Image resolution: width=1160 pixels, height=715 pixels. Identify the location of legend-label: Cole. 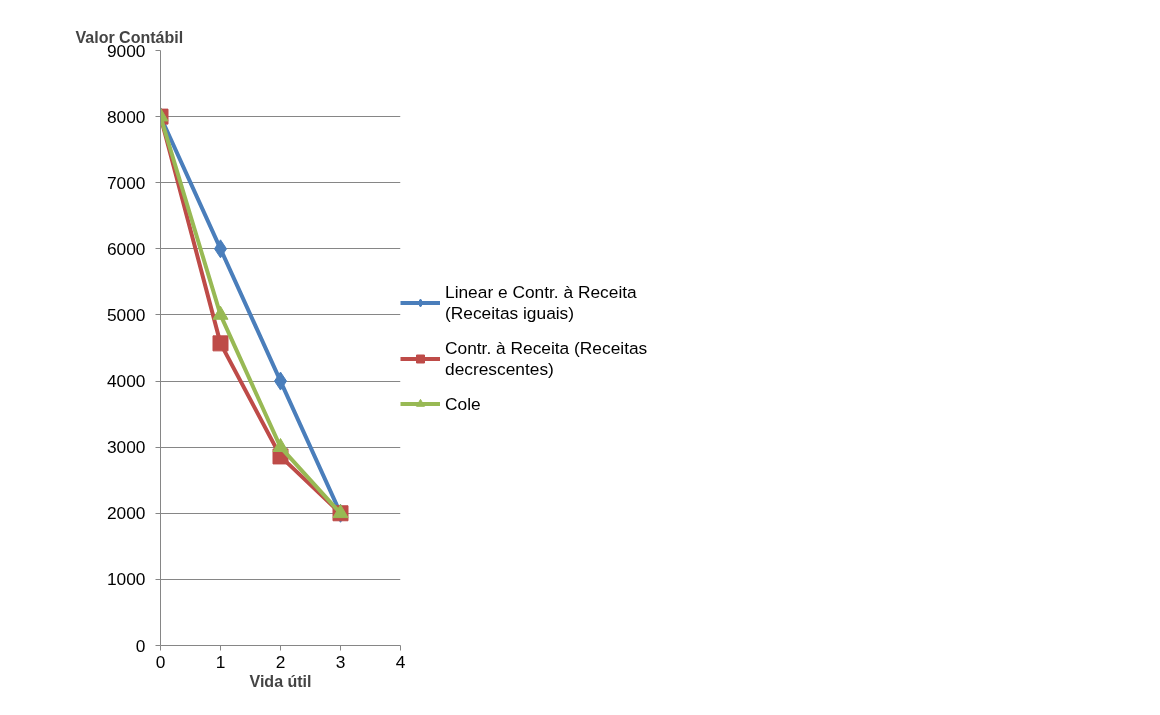
(463, 403).